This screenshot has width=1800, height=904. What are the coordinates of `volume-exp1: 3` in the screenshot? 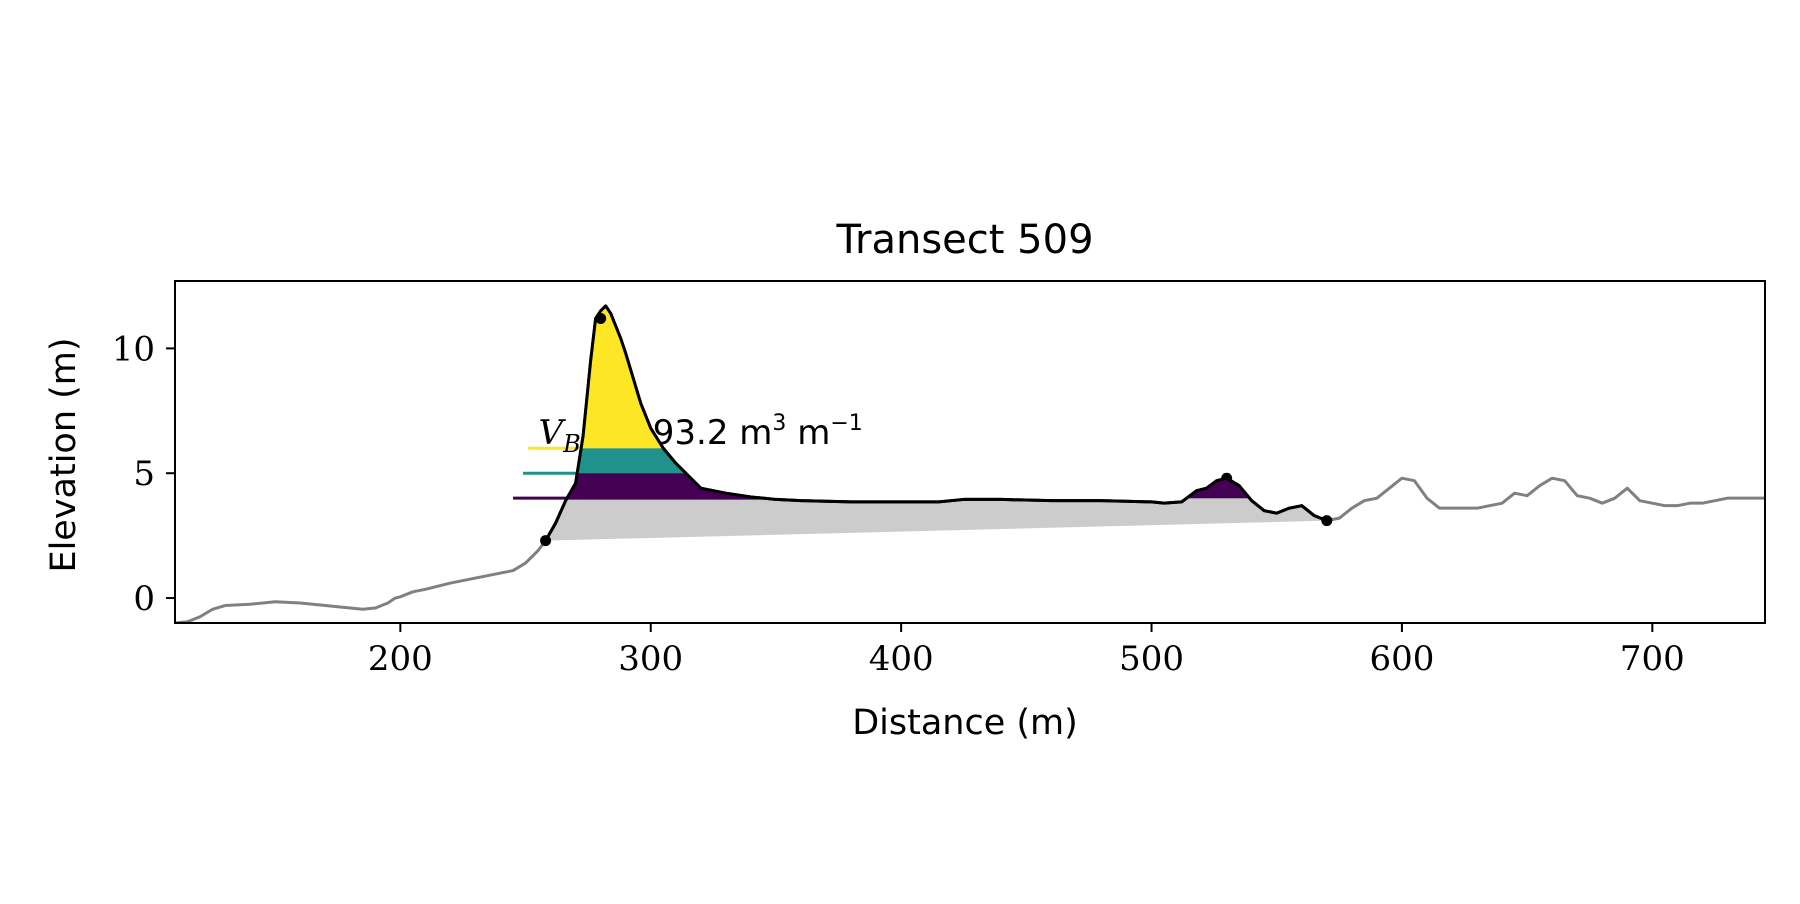 It's located at (779, 423).